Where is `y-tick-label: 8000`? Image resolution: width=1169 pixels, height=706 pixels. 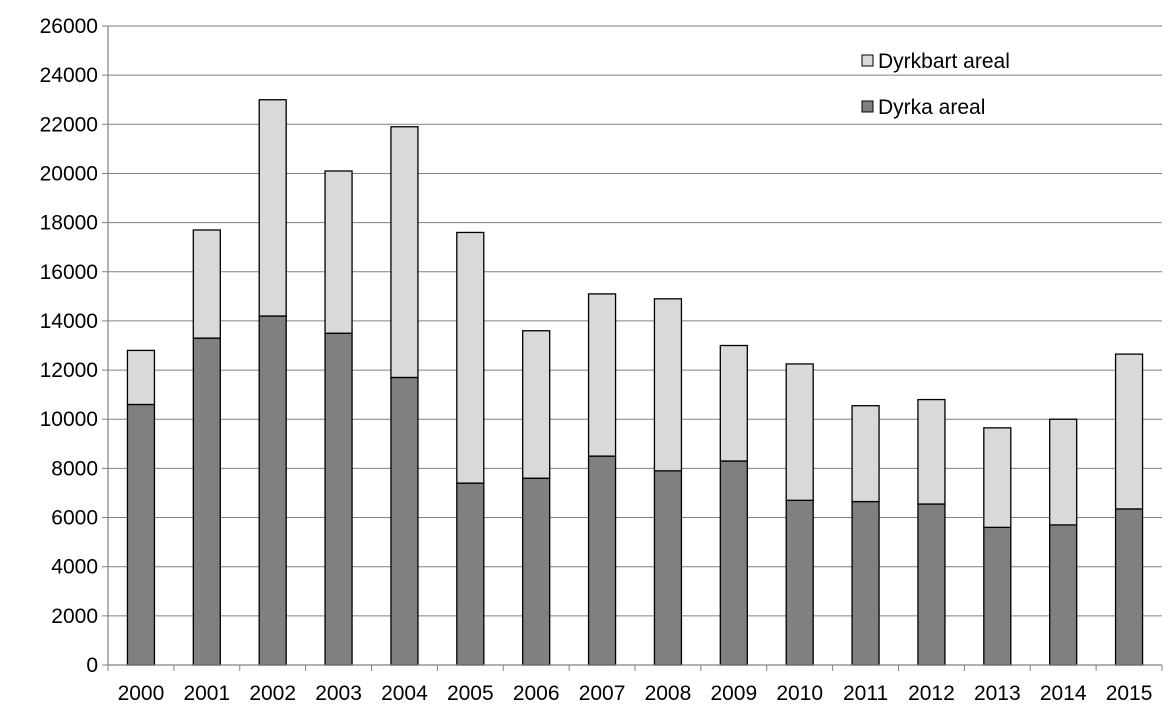
y-tick-label: 8000 is located at coordinates (74, 468).